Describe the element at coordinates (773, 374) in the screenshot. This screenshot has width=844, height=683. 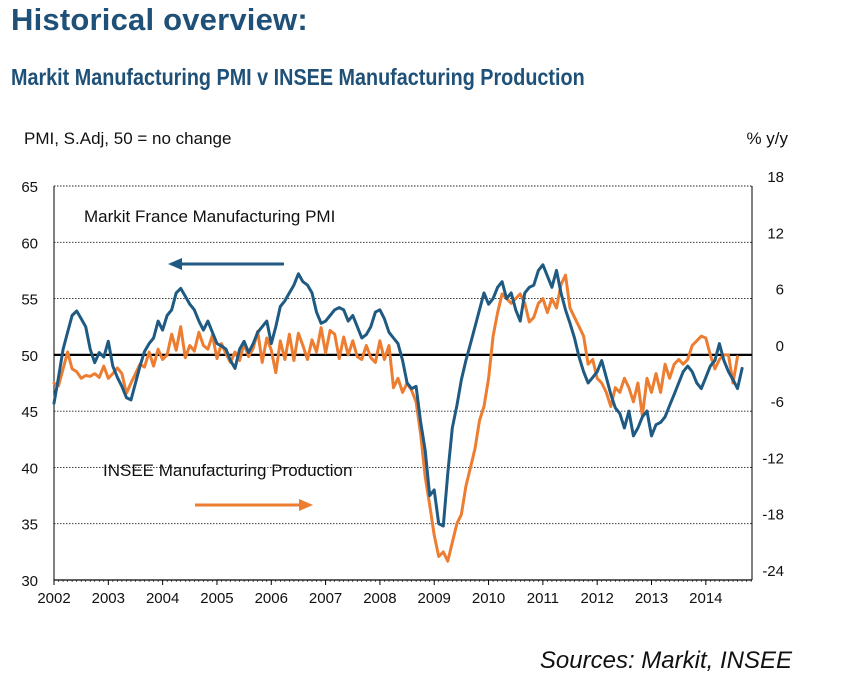
I see `y-axis-right: -24 -18 -12 -6 0 6 12 18` at that location.